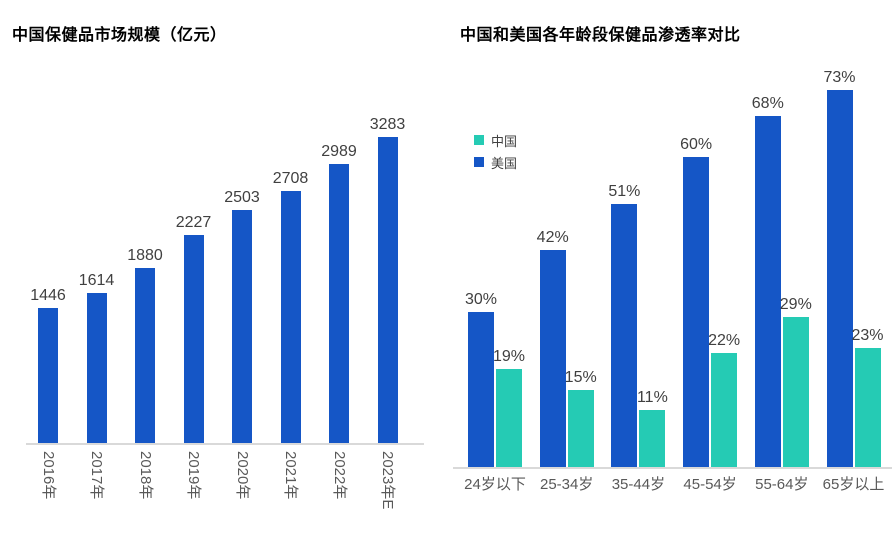  What do you see at coordinates (339, 475) in the screenshot?
I see `x-axis-tick-label: 2022年` at bounding box center [339, 475].